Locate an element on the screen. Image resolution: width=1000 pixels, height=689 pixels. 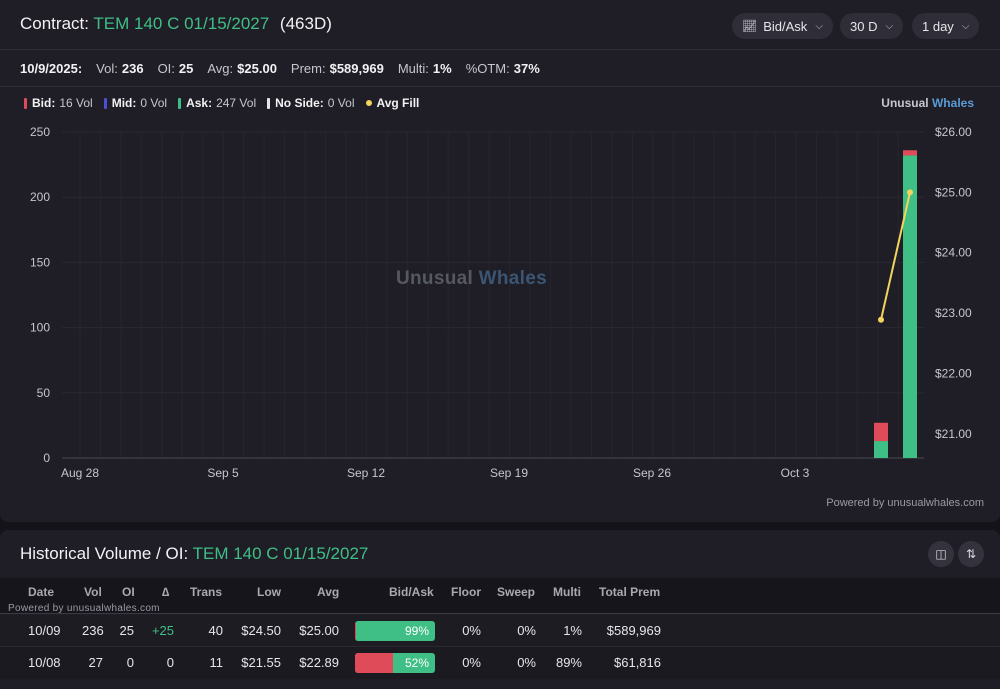
y-right-tick-label: $24.00 is located at coordinates (953, 253).